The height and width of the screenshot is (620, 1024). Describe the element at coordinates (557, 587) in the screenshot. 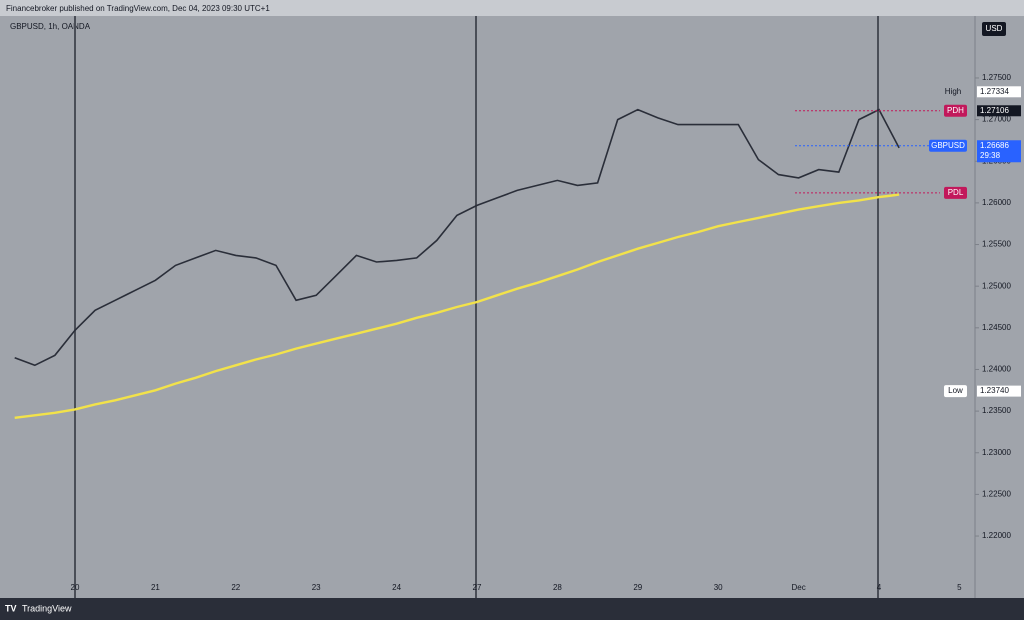

I see `x-tick-label: 28` at that location.